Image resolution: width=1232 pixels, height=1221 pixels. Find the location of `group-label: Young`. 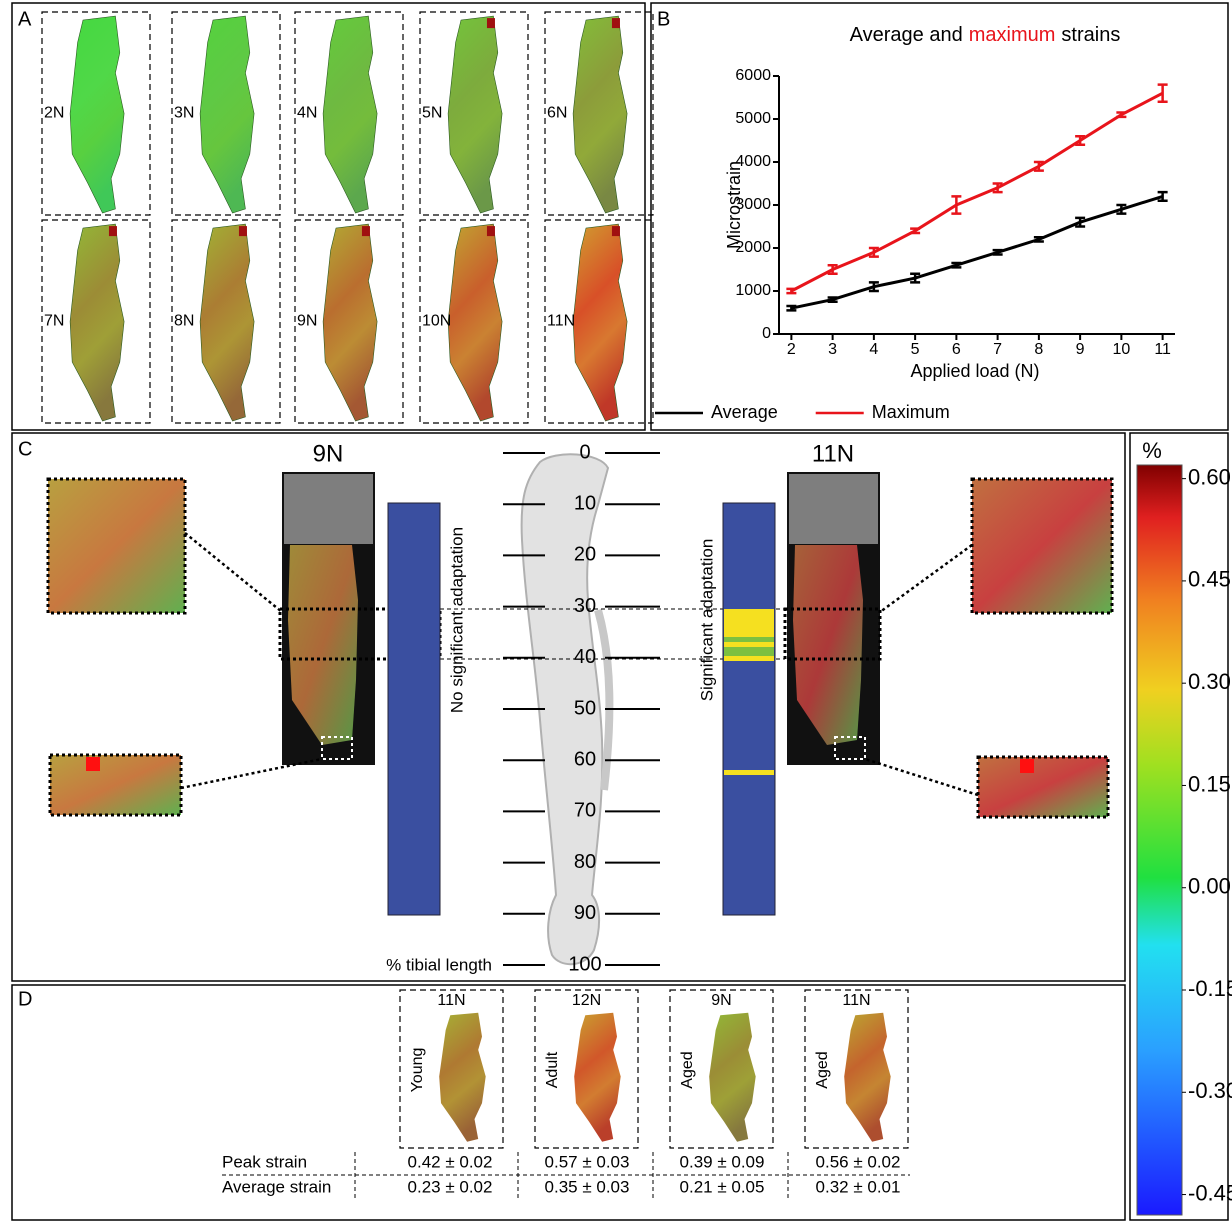

group-label: Young is located at coordinates (417, 1070).